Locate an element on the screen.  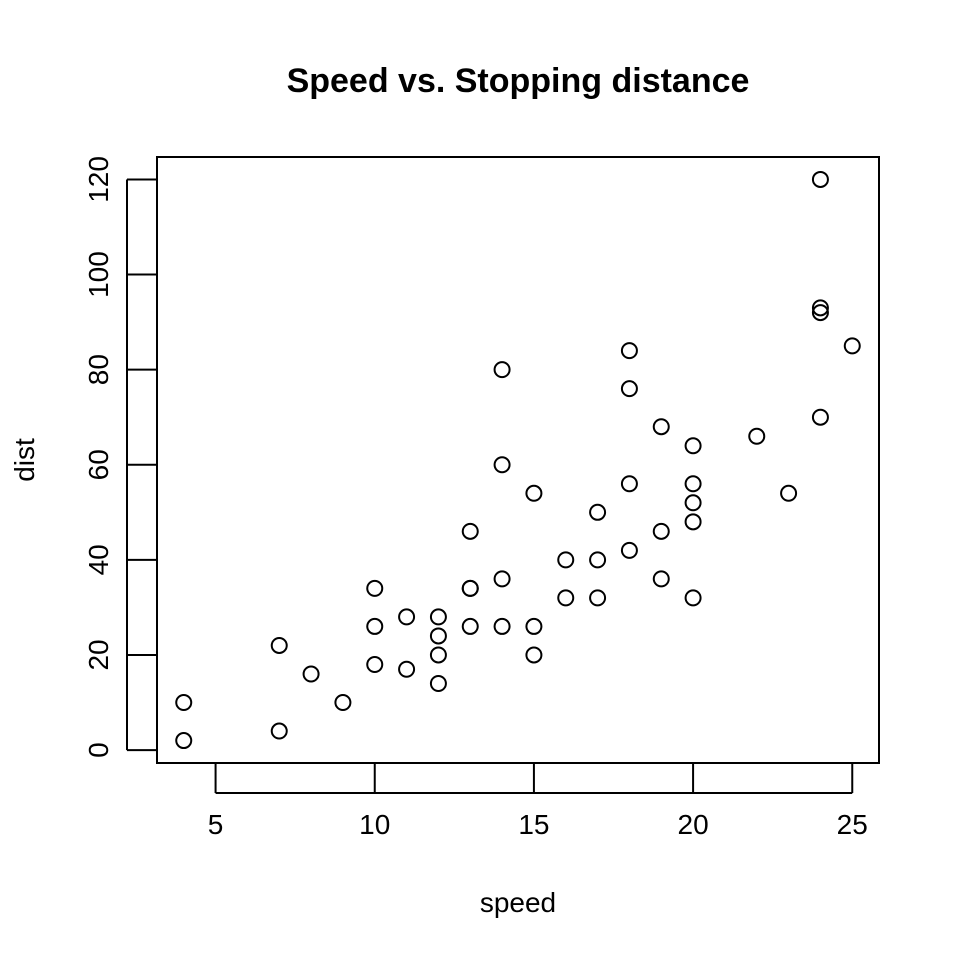
y-tick-label: 120 is located at coordinates (98, 179).